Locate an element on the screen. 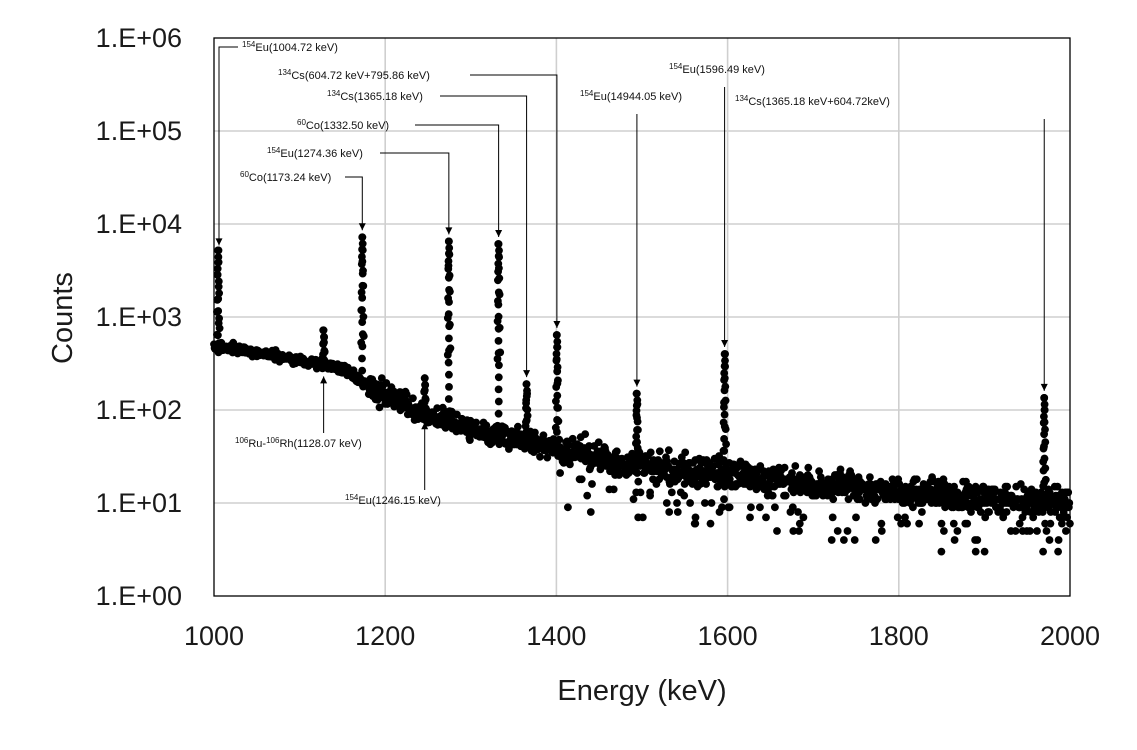 The width and height of the screenshot is (1137, 750). peak-label: 154Eu(1274.36 keV) is located at coordinates (315, 153).